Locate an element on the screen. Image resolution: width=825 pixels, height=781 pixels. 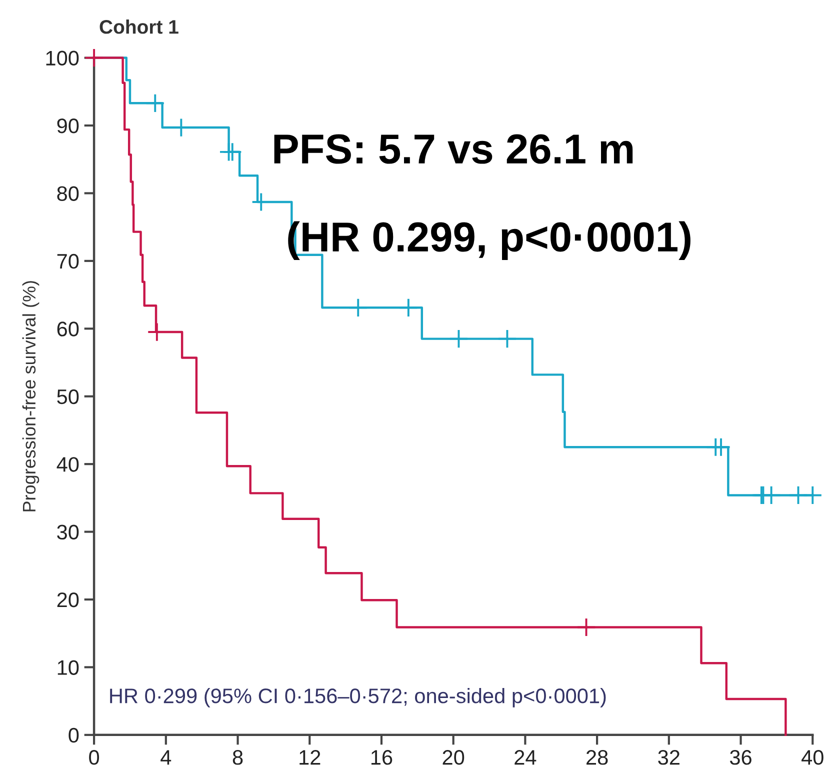
x-tick-label: 36 is located at coordinates (741, 757).